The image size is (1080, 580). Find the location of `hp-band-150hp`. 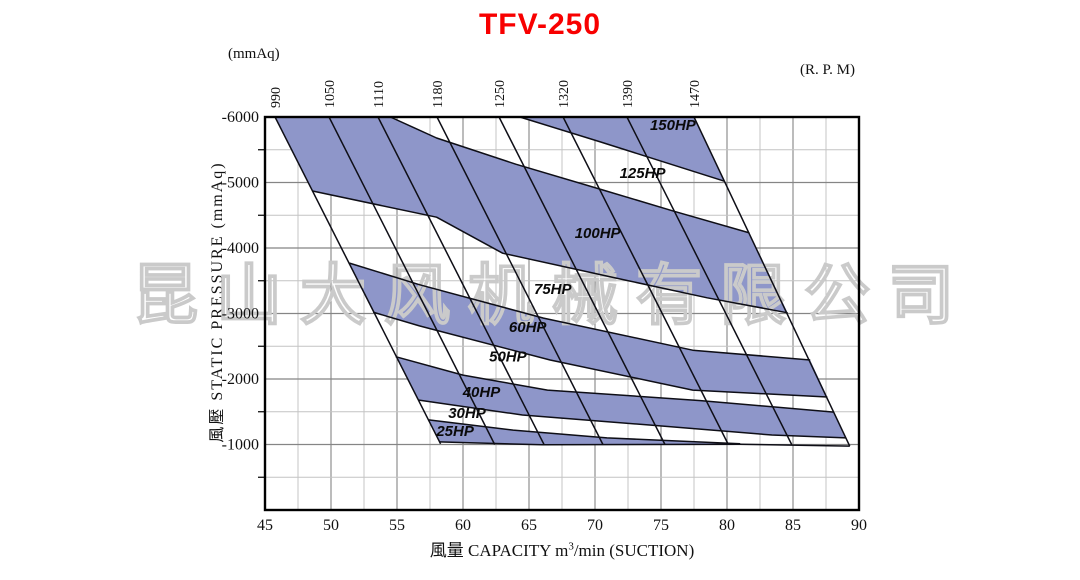

hp-band-150hp is located at coordinates (622, 149).